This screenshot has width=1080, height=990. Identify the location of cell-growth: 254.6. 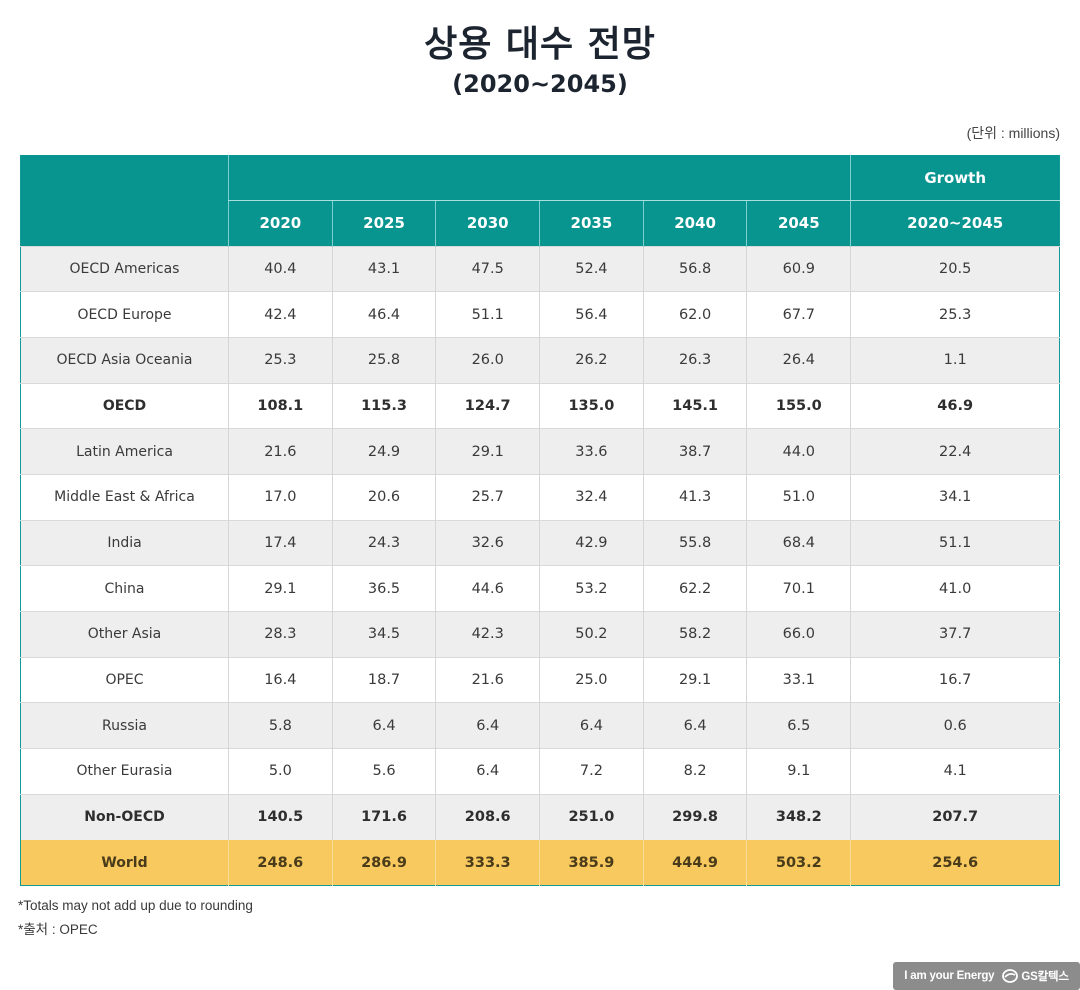
(955, 862).